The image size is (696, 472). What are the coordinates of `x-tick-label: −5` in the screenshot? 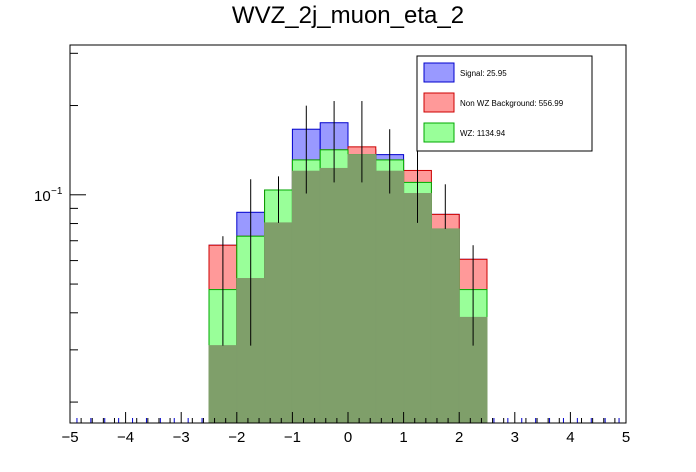 It's located at (69, 437).